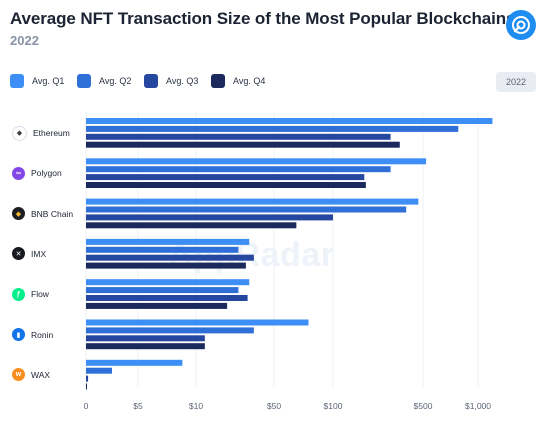 Image resolution: width=548 pixels, height=421 pixels. What do you see at coordinates (191, 225) in the screenshot?
I see `bar-bnb-chain-q4` at bounding box center [191, 225].